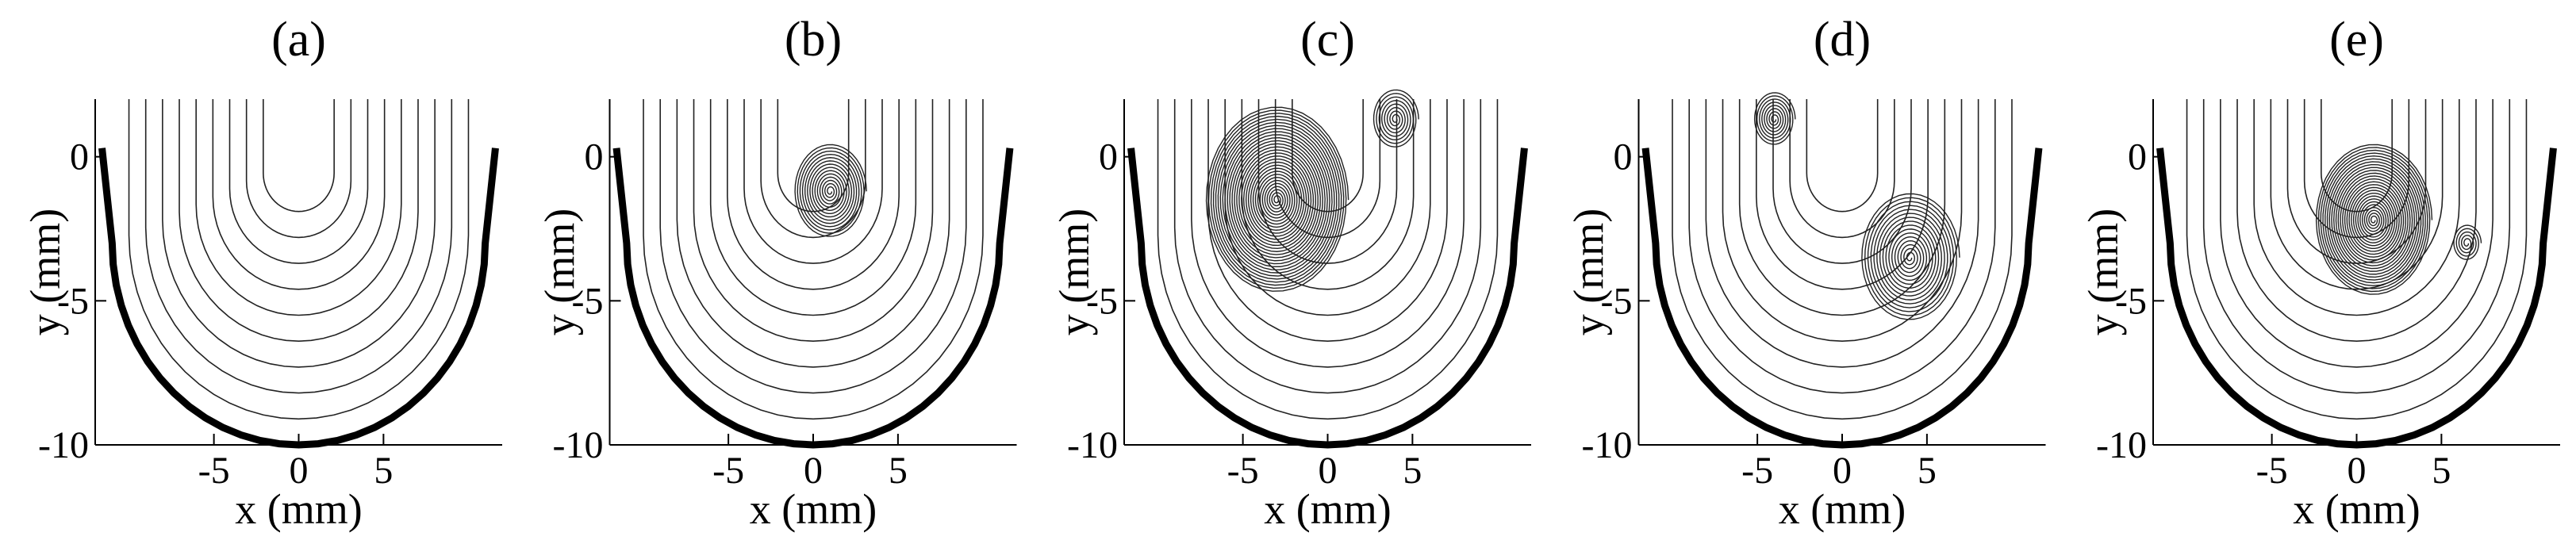 The height and width of the screenshot is (544, 2576). Describe the element at coordinates (1327, 40) in the screenshot. I see `panel-title: (c)` at that location.